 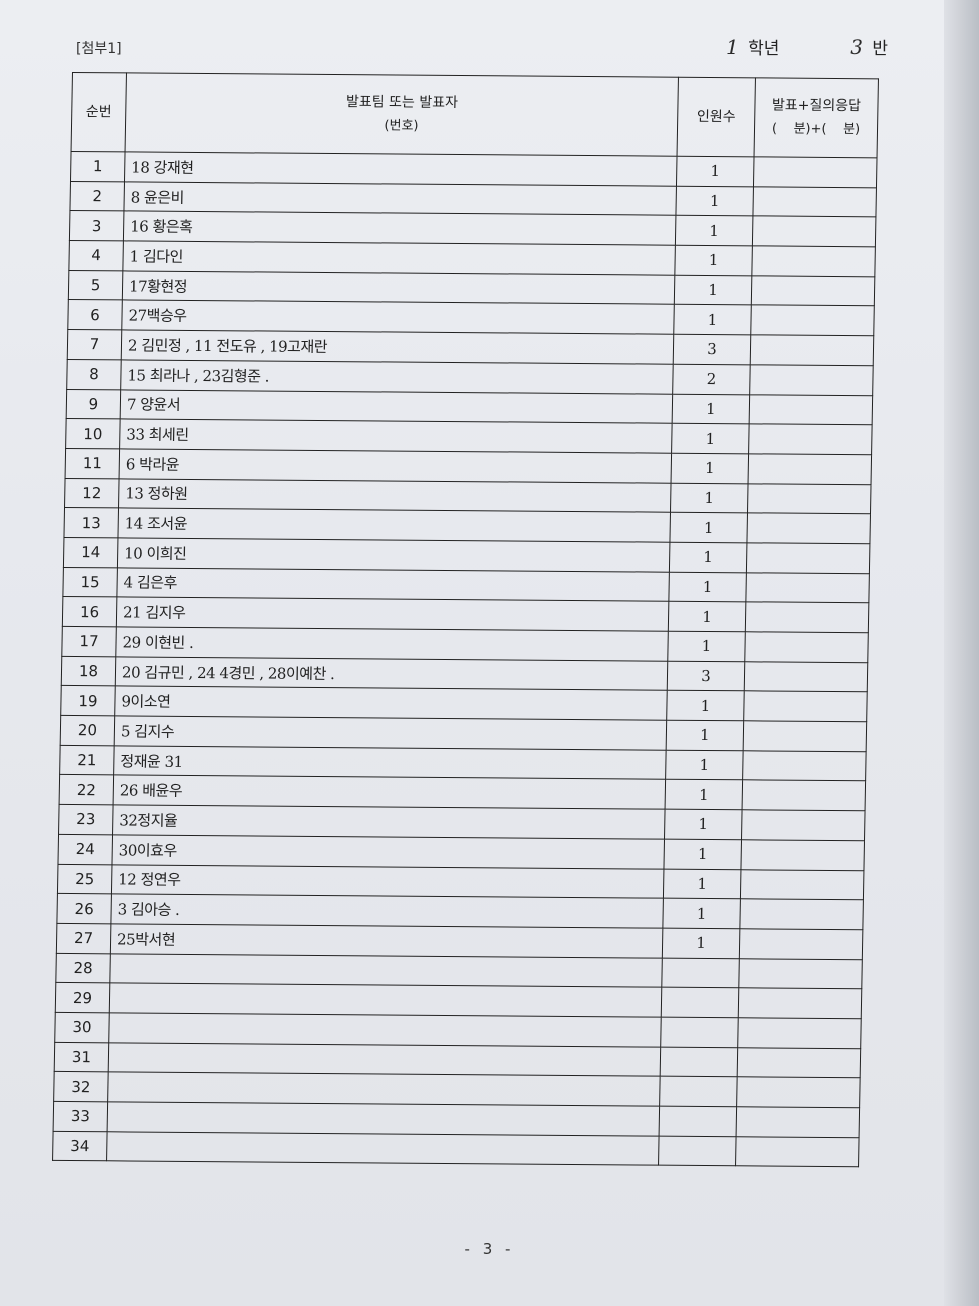 I want to click on row-number: 17, so click(x=89, y=641).